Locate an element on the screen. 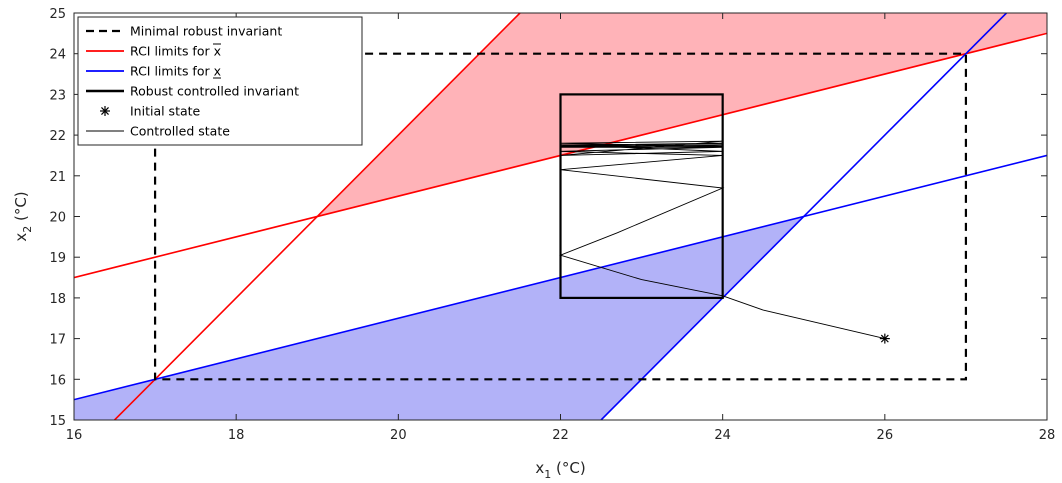 The width and height of the screenshot is (1062, 483). legend-item: Robust controlled invariant is located at coordinates (192, 91).